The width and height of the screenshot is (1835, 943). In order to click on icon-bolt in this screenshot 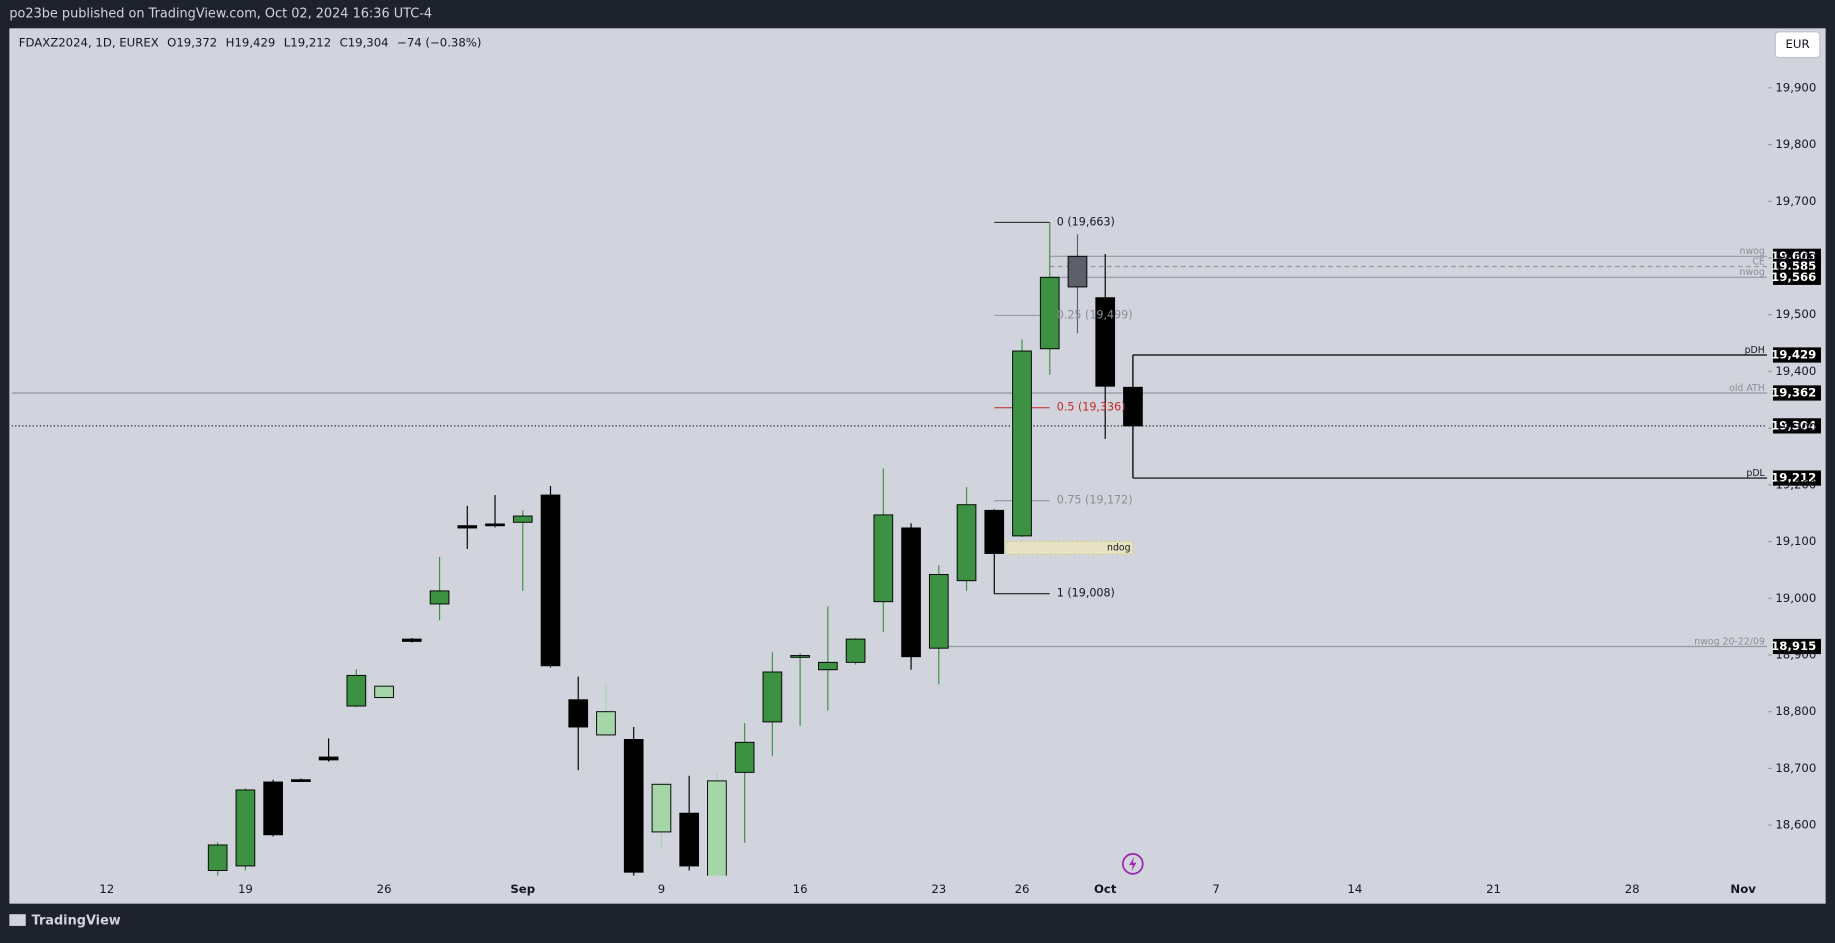, I will do `click(1133, 863)`.